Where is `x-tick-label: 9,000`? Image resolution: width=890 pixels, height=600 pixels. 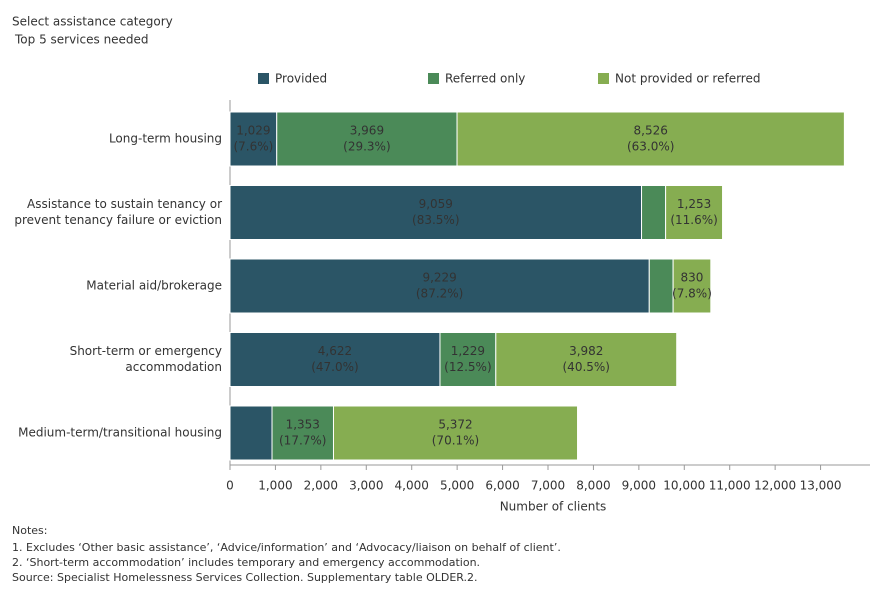
x-tick-label: 9,000 is located at coordinates (639, 486).